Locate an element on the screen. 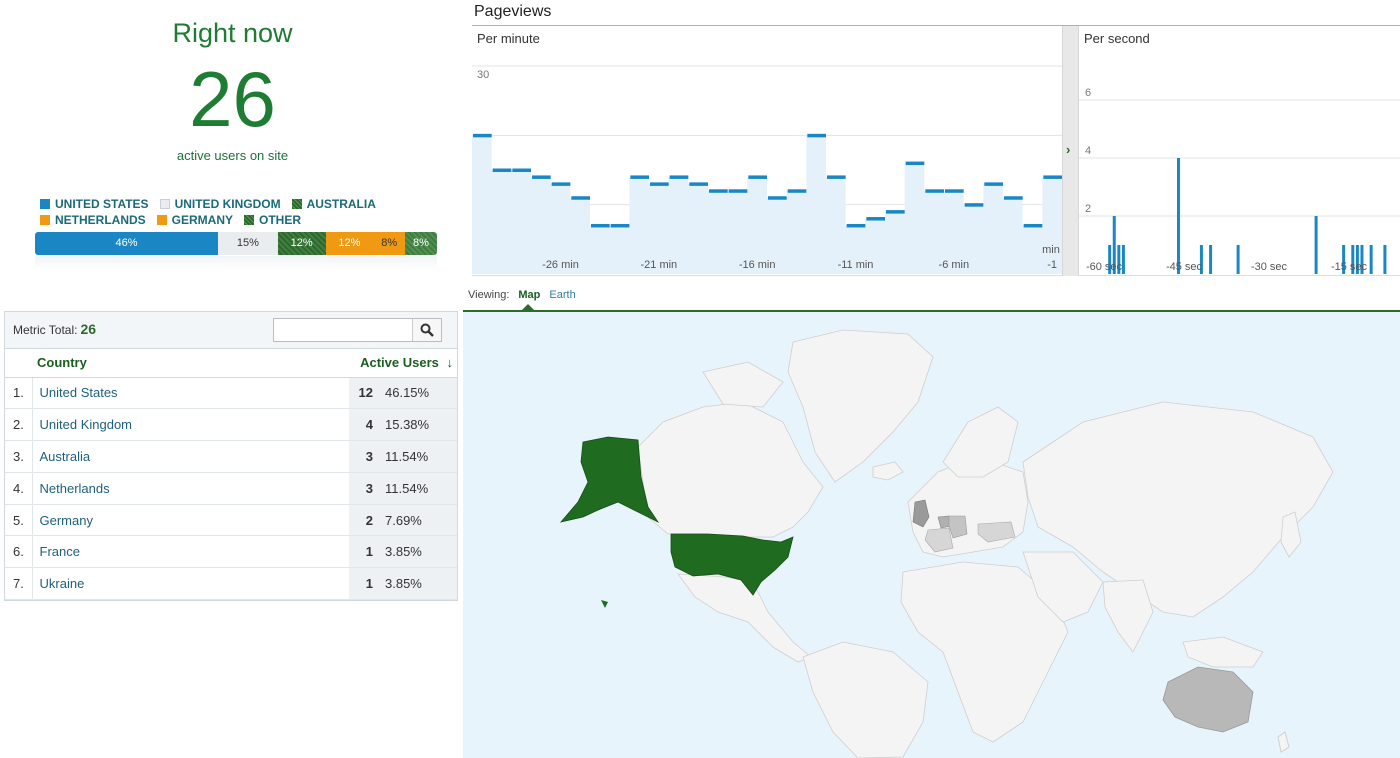 Image resolution: width=1400 pixels, height=758 pixels. row-index: 1. is located at coordinates (19, 393).